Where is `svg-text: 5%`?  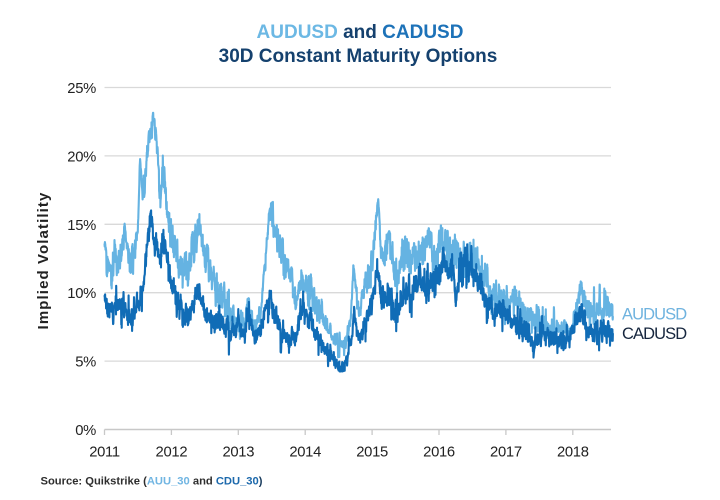
svg-text: 5% is located at coordinates (85, 363).